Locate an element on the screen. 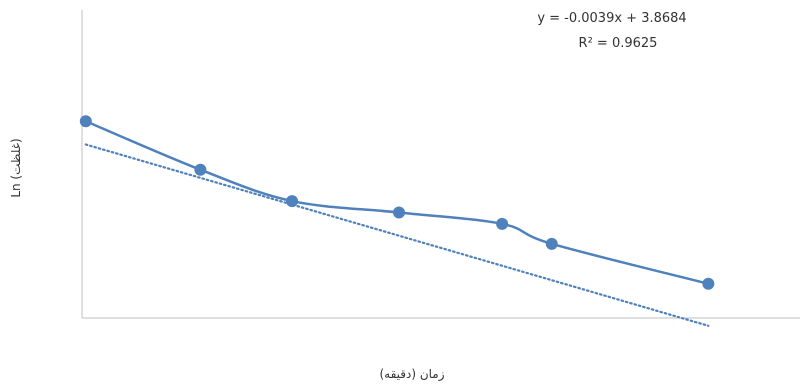 The height and width of the screenshot is (392, 803). y-axis-title: Ln (غلظت) is located at coordinates (16, 167).